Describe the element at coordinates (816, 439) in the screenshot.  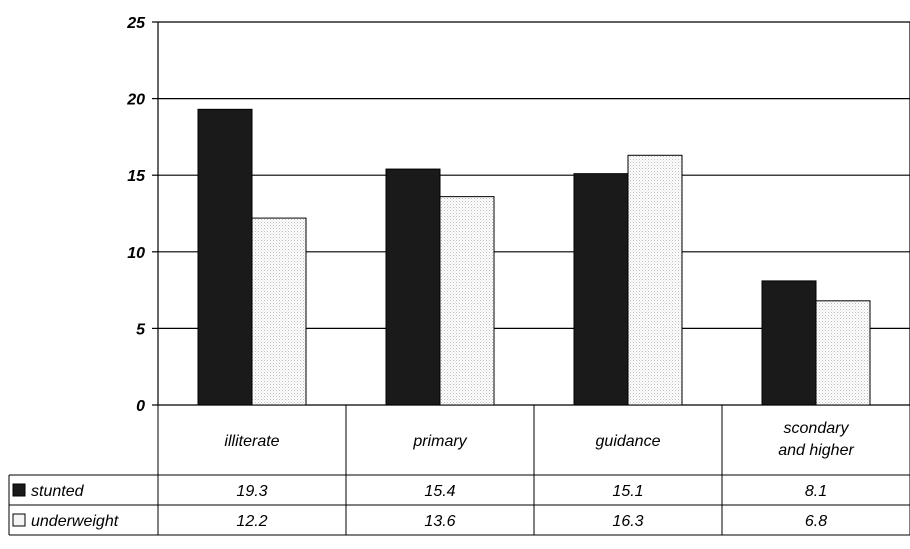
I see `category-label: scondary and higher` at that location.